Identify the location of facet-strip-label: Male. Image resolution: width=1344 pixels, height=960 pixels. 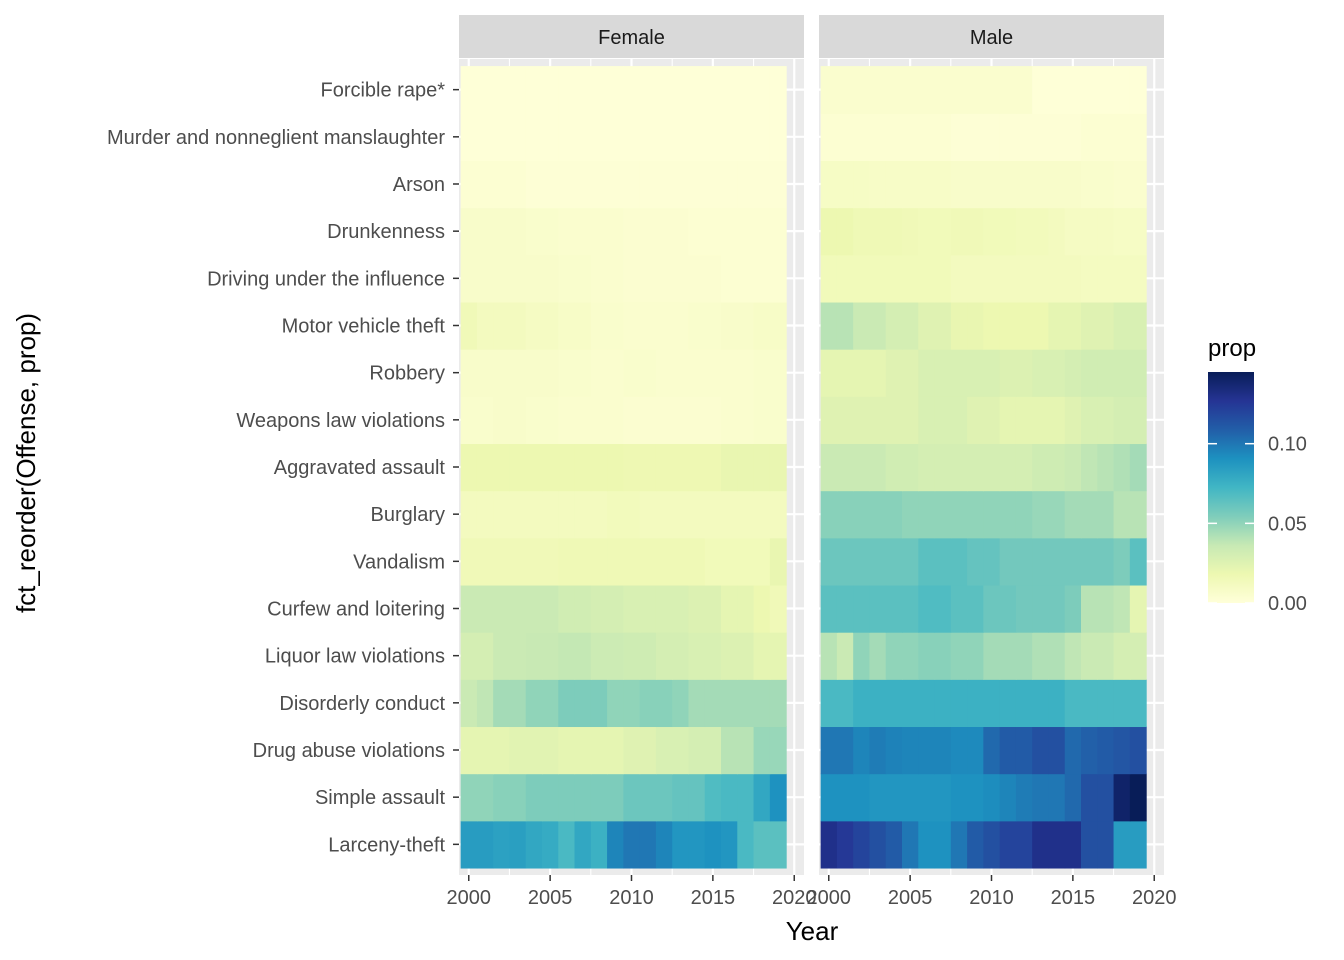
(991, 38).